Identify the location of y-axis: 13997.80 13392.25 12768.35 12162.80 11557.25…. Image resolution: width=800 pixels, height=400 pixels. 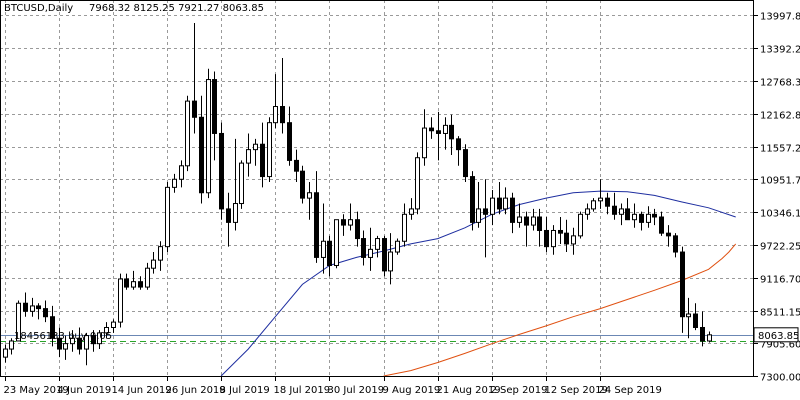
(777, 198).